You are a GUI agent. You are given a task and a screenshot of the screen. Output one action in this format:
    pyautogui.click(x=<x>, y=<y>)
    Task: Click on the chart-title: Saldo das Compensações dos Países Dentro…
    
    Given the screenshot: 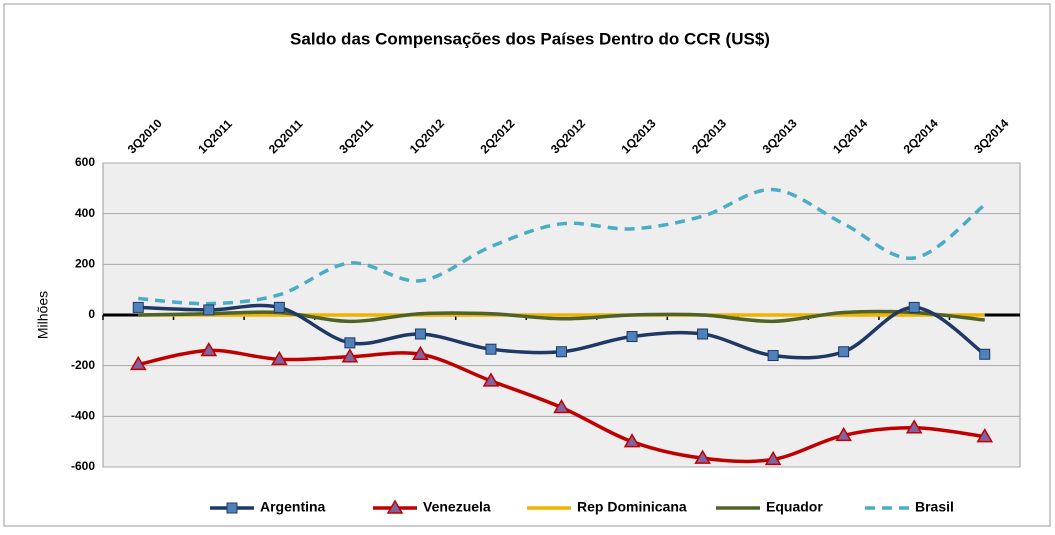 What is the action you would take?
    pyautogui.click(x=530, y=38)
    